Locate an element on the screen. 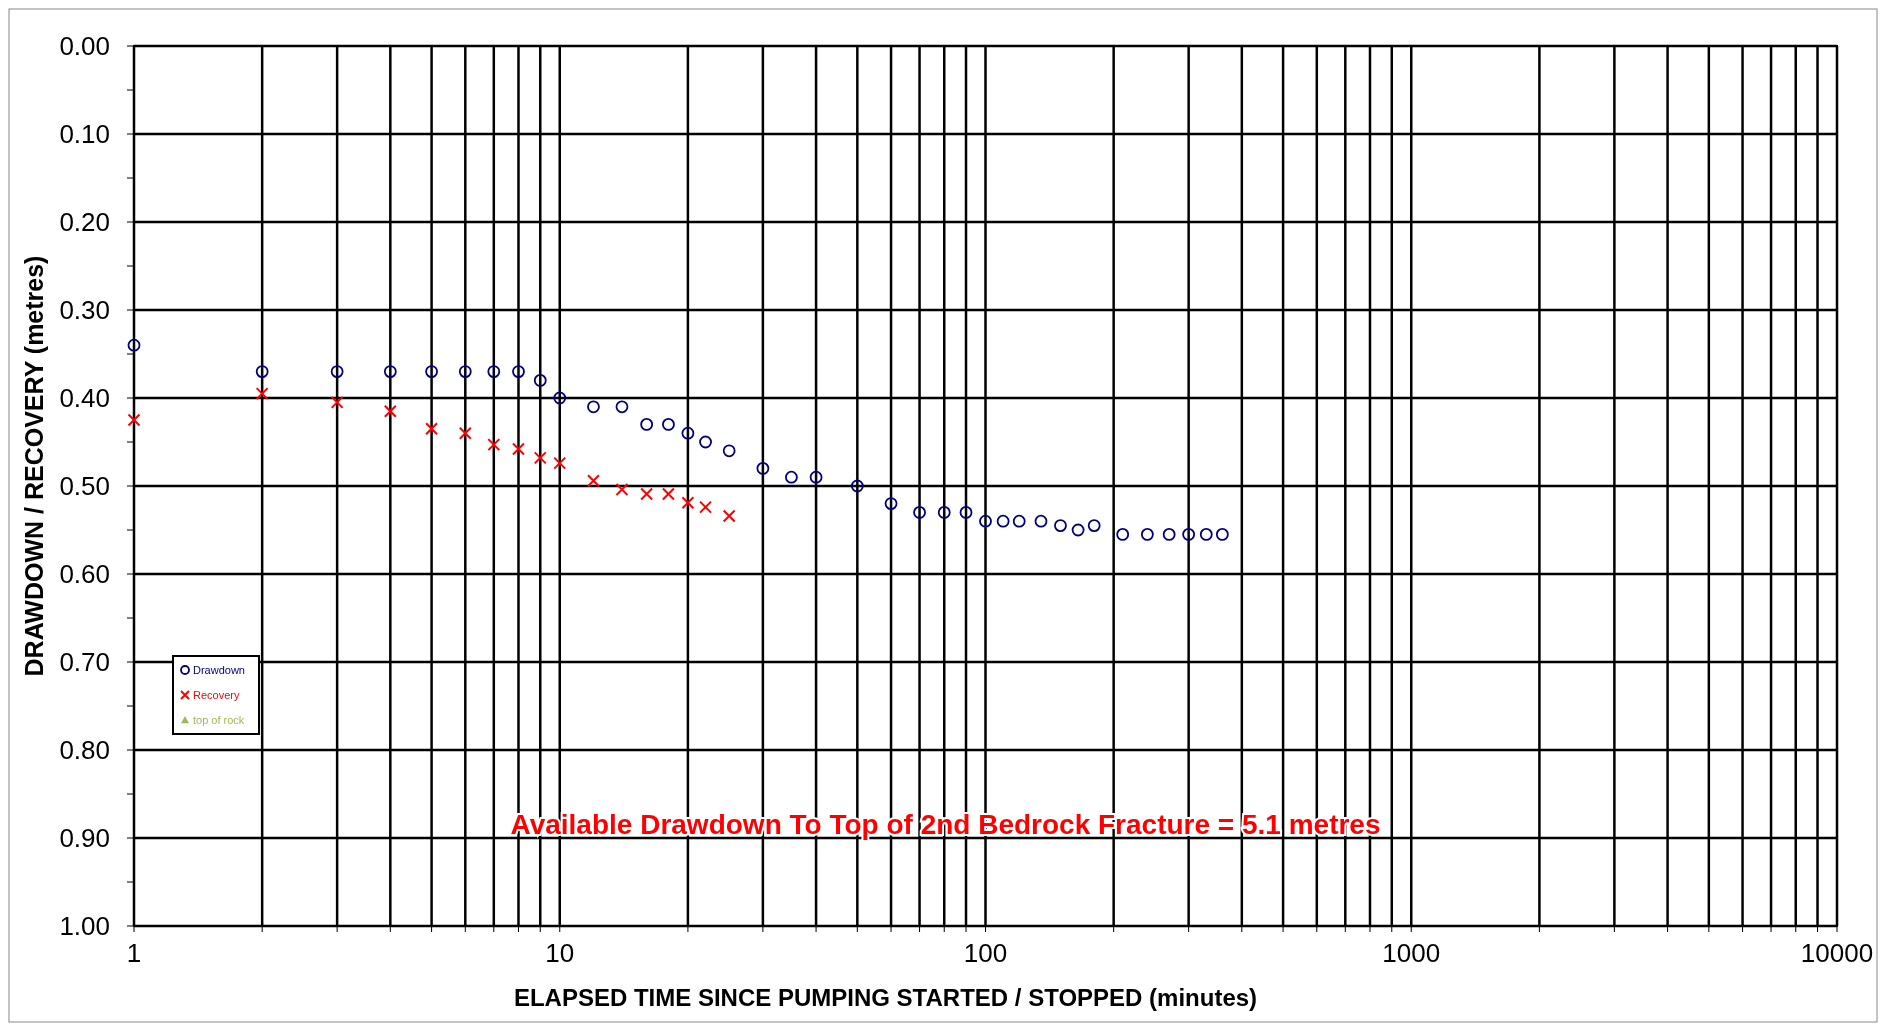 The width and height of the screenshot is (1888, 1031). x-tick-label: 1000 is located at coordinates (1411, 953).